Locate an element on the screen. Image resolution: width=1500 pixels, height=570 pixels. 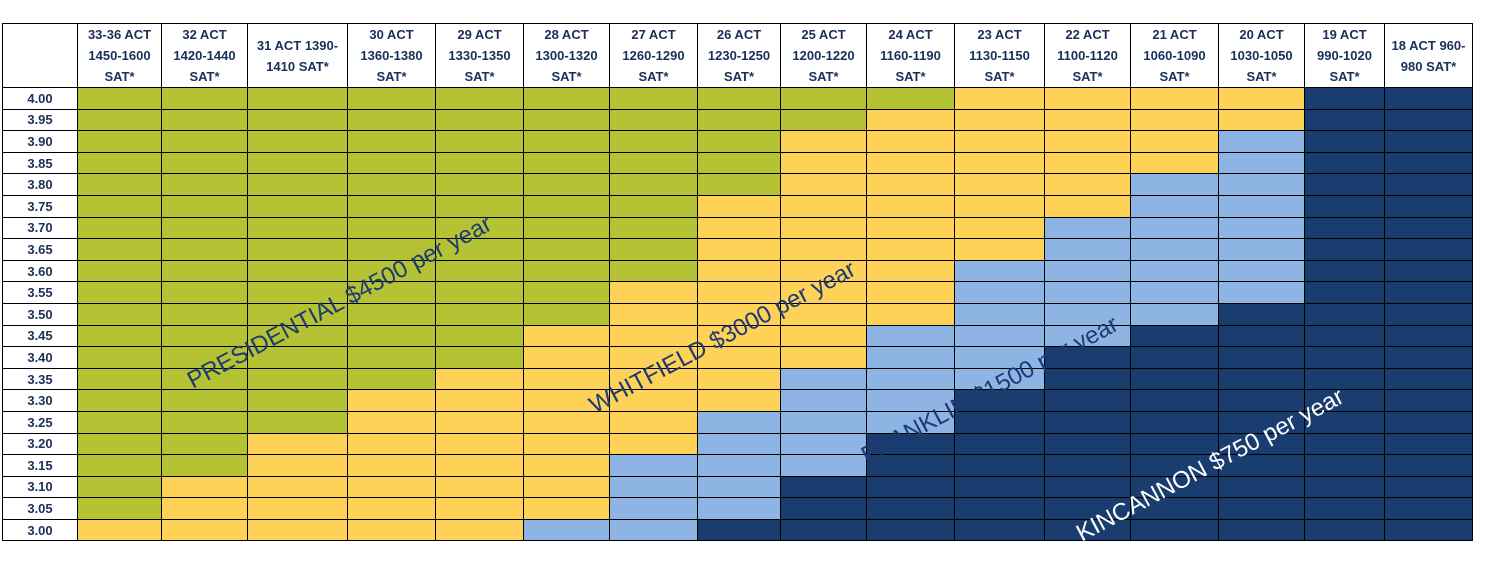
row-header: 3.15 is located at coordinates (40, 465).